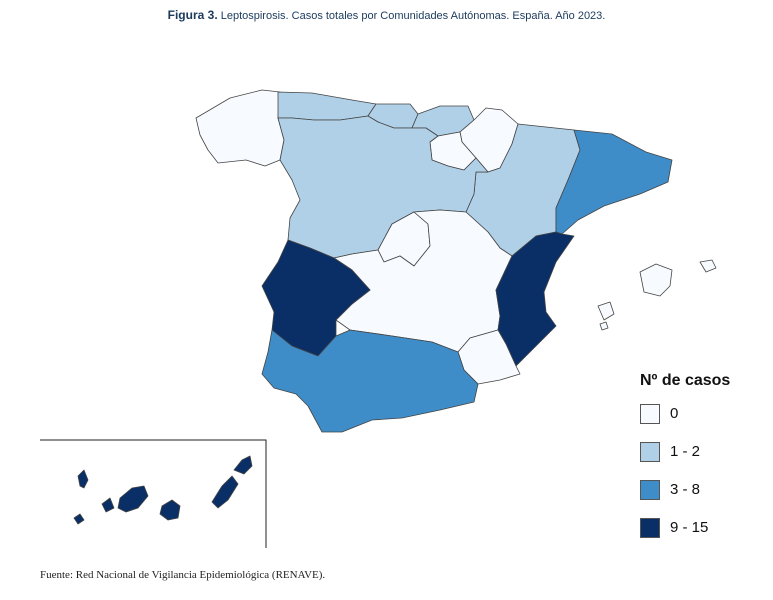 This screenshot has width=773, height=600. I want to click on map-legend: Nº de casos 0 1 - 2 3 - 8 9 - 15, so click(685, 464).